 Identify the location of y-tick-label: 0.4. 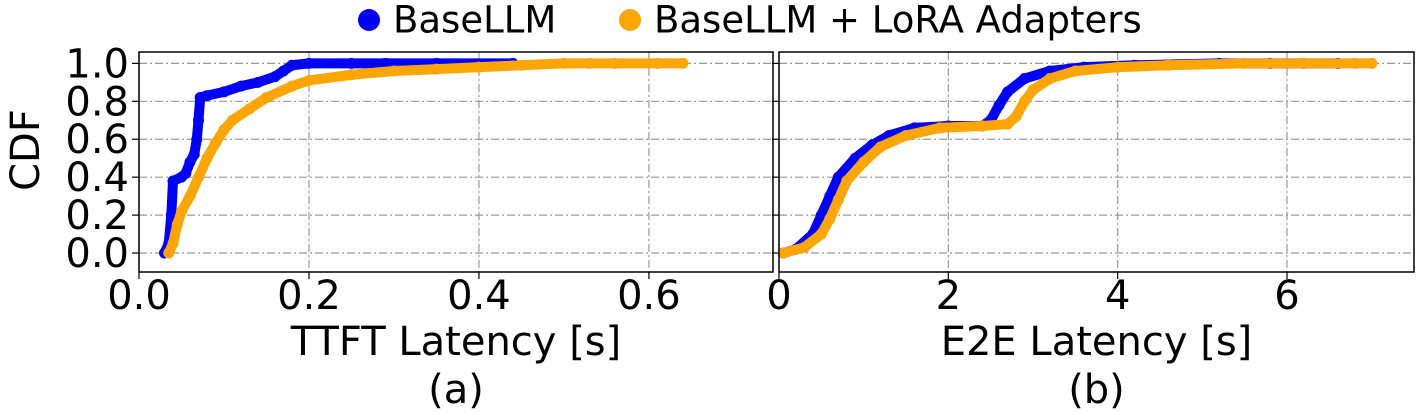
(97, 178).